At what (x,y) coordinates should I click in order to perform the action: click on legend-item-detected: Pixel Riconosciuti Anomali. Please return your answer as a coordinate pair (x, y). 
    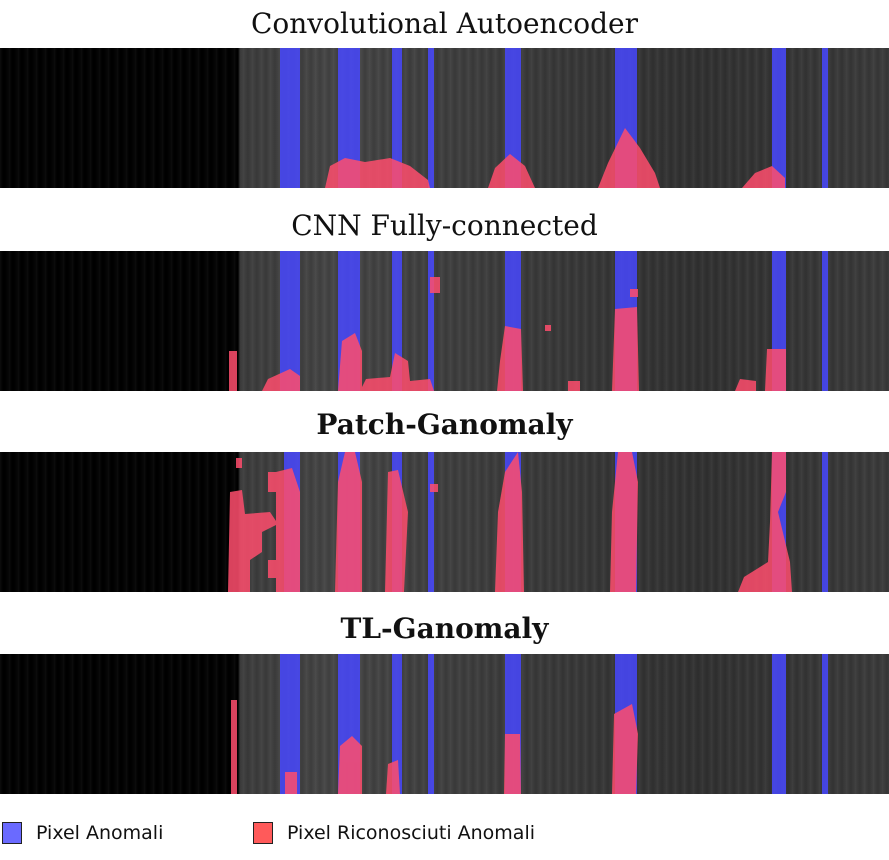
    Looking at the image, I should click on (394, 833).